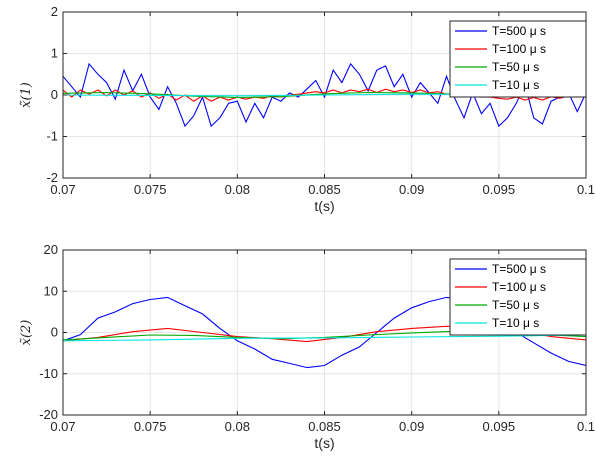  I want to click on y-tick-label: -20, so click(48, 414).